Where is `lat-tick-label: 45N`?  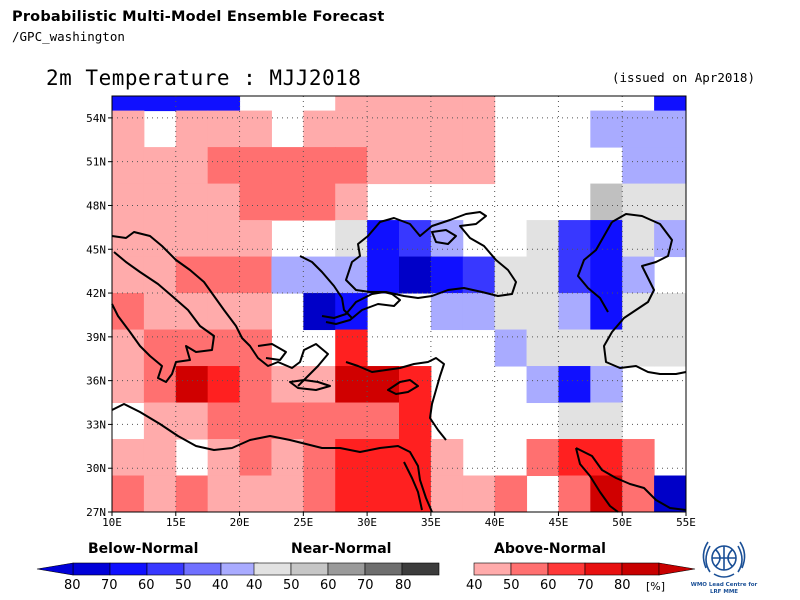 lat-tick-label: 45N is located at coordinates (96, 249).